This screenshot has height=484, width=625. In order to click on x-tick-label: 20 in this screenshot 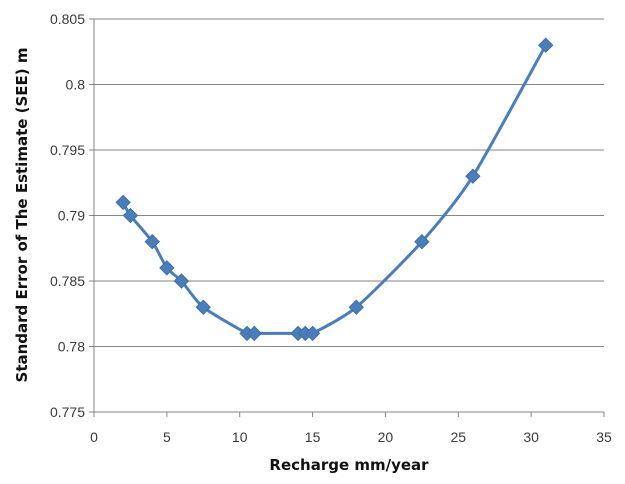, I will do `click(386, 437)`.